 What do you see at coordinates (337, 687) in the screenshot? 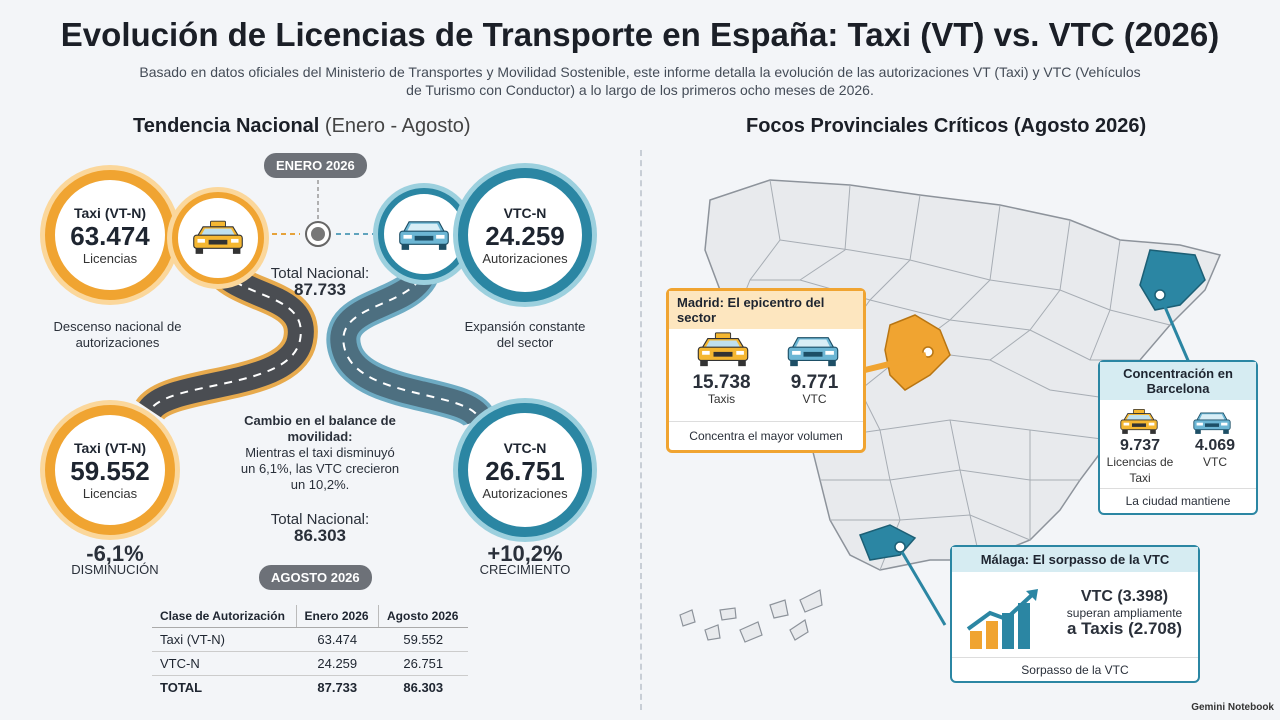
I see `table-cell: 87.733` at bounding box center [337, 687].